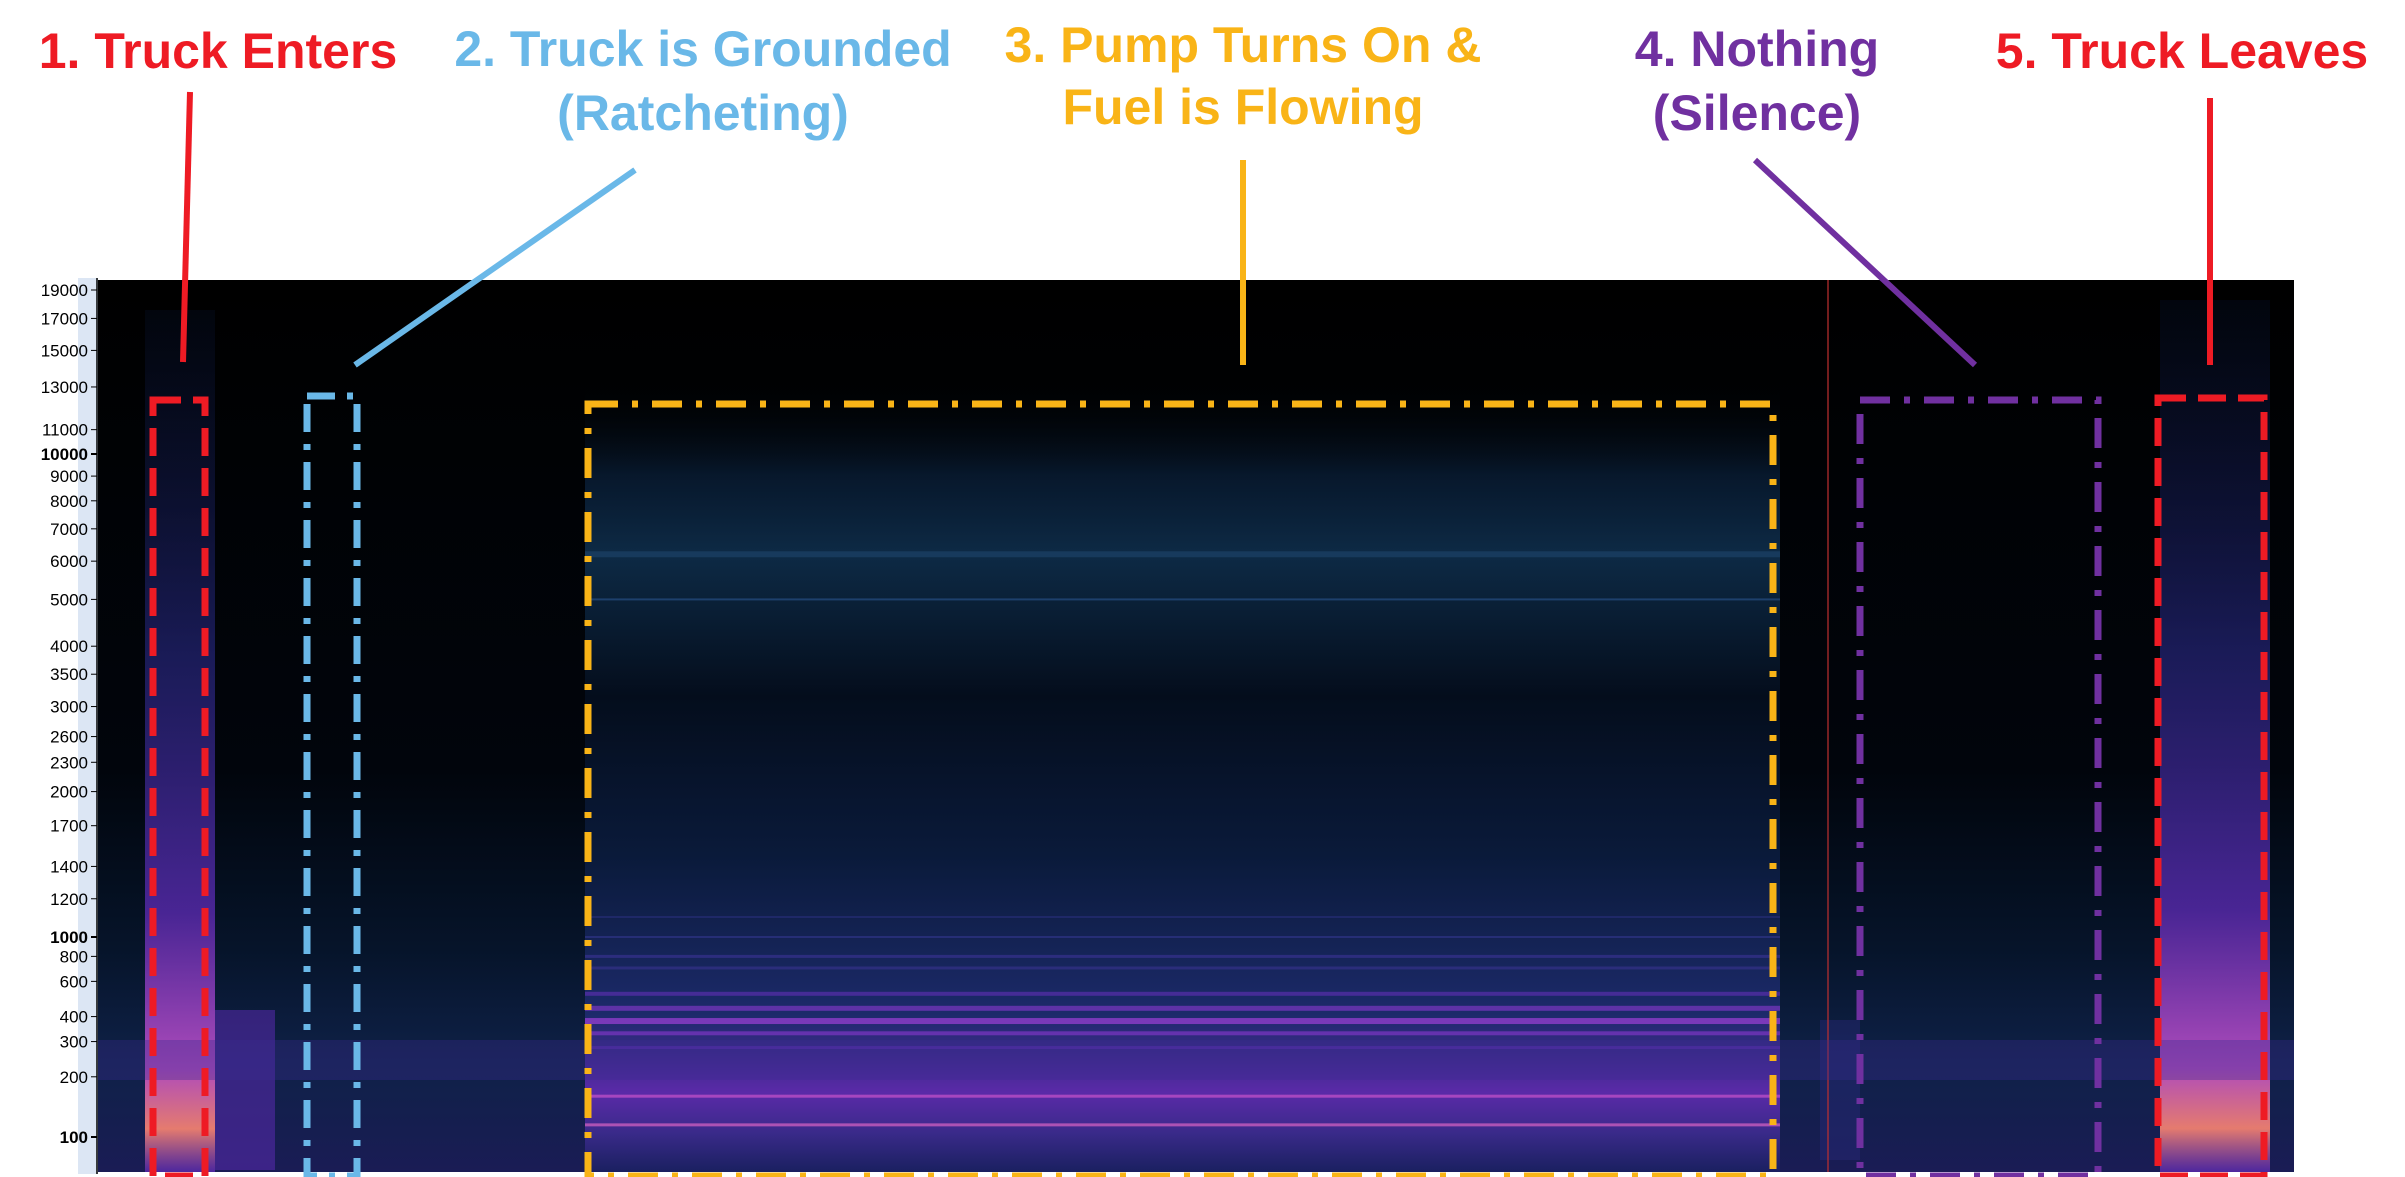 This screenshot has width=2405, height=1177. What do you see at coordinates (69, 529) in the screenshot?
I see `y-tick-label: 7000` at bounding box center [69, 529].